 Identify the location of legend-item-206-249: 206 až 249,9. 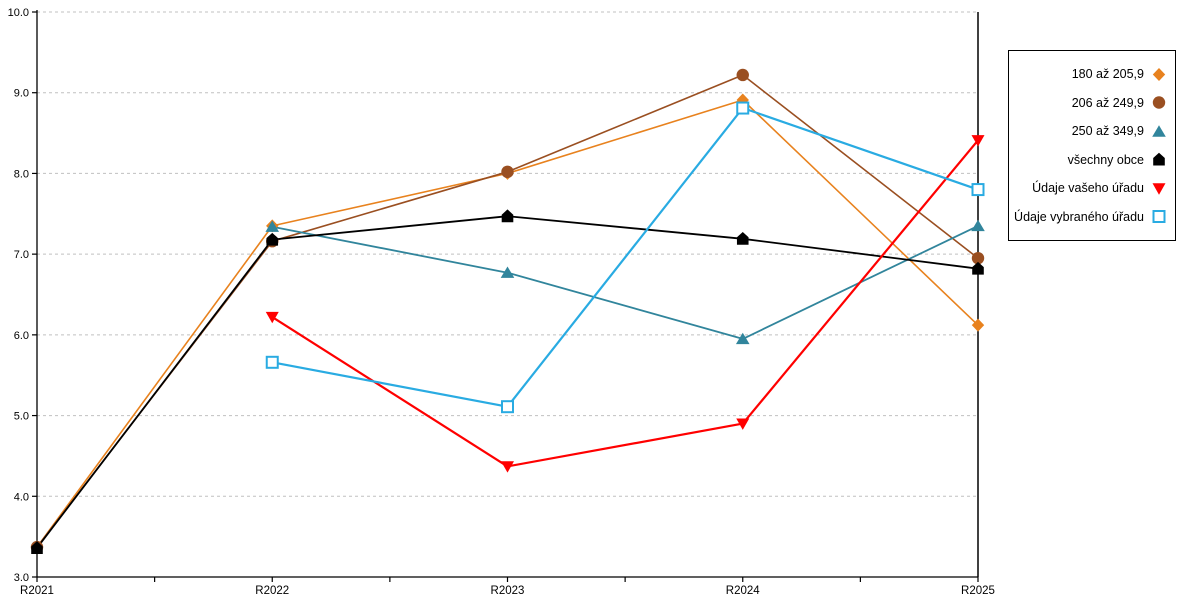
(1090, 103).